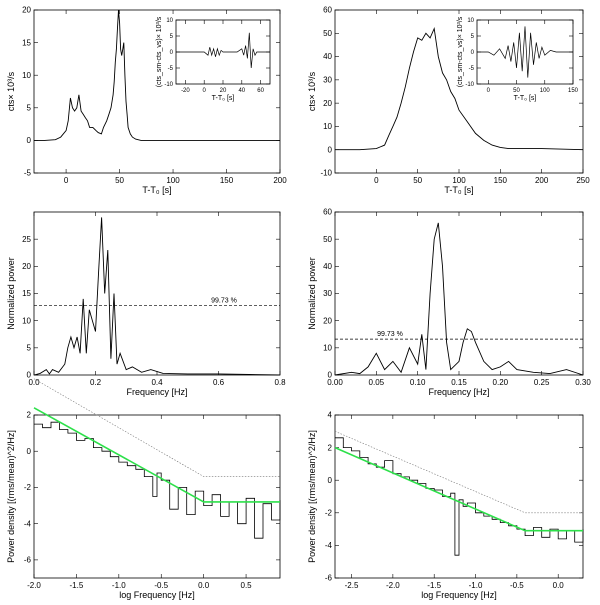 This screenshot has height=605, width=600. Describe the element at coordinates (223, 50) in the screenshot. I see `lc_left-inset-curve` at that location.